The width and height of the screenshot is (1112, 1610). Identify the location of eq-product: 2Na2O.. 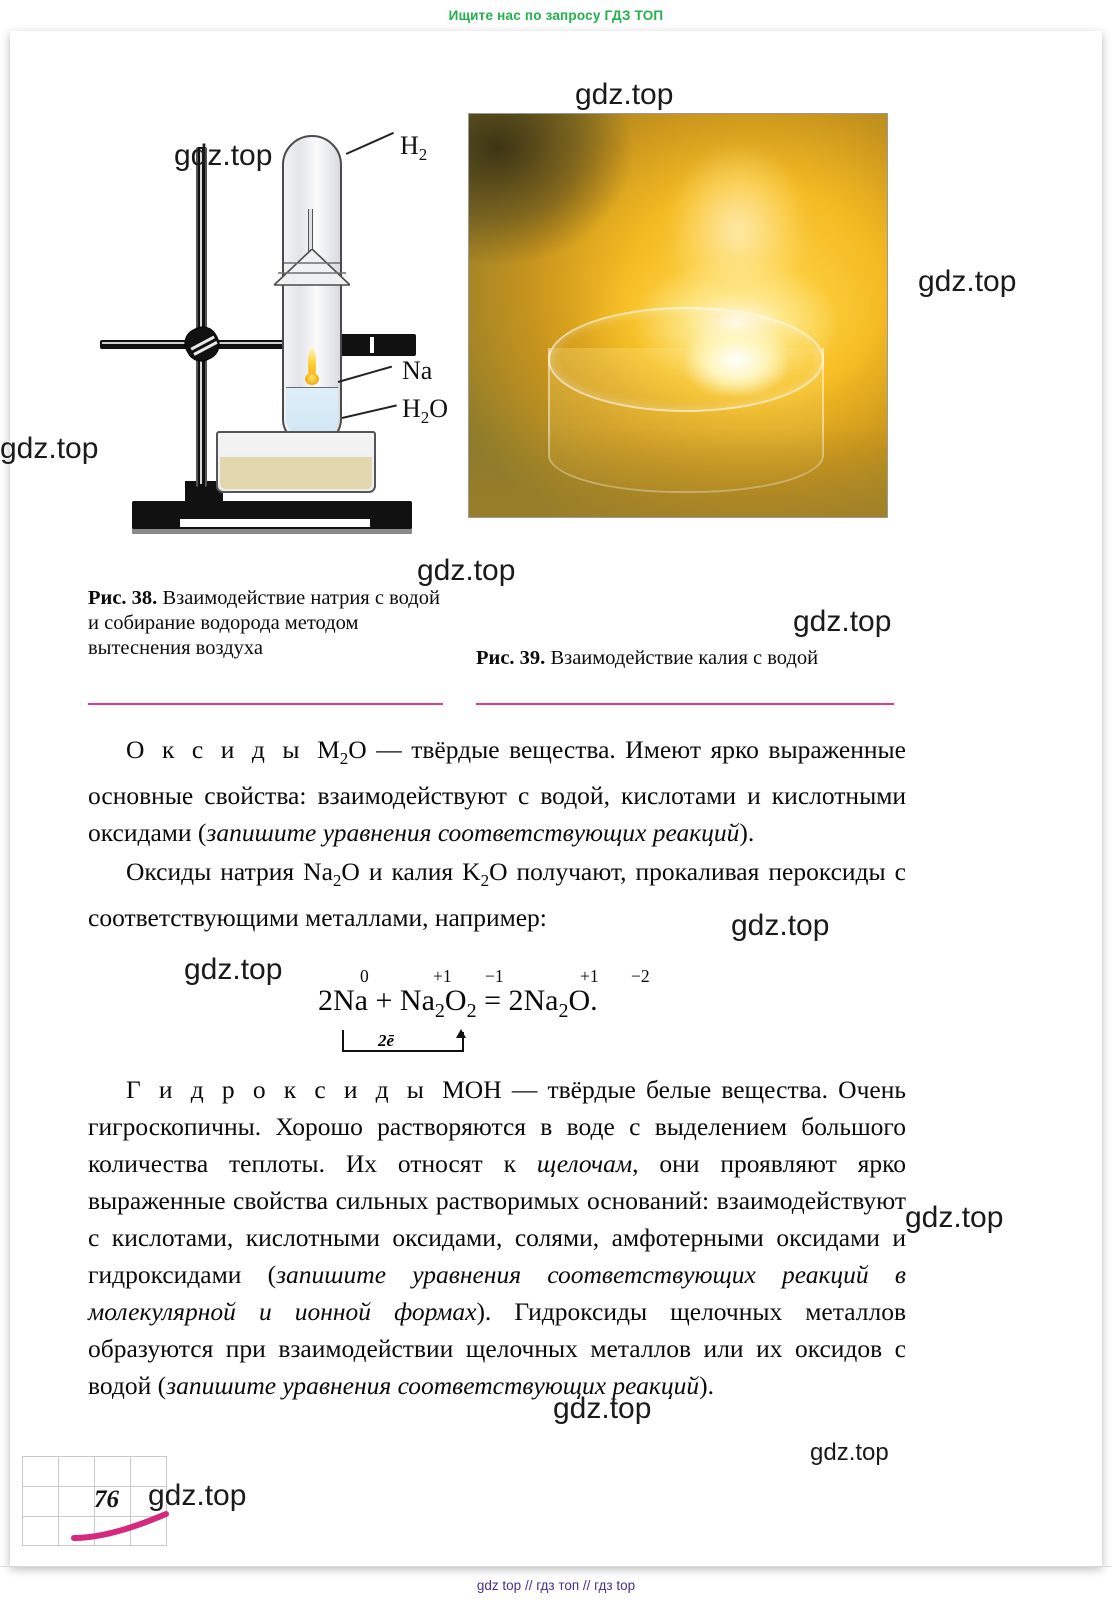
(553, 1003).